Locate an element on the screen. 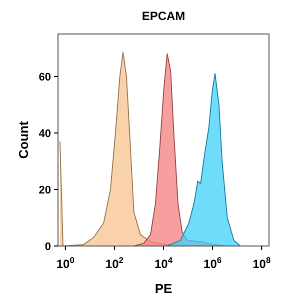  y-tick-label: 60 is located at coordinates (44, 77).